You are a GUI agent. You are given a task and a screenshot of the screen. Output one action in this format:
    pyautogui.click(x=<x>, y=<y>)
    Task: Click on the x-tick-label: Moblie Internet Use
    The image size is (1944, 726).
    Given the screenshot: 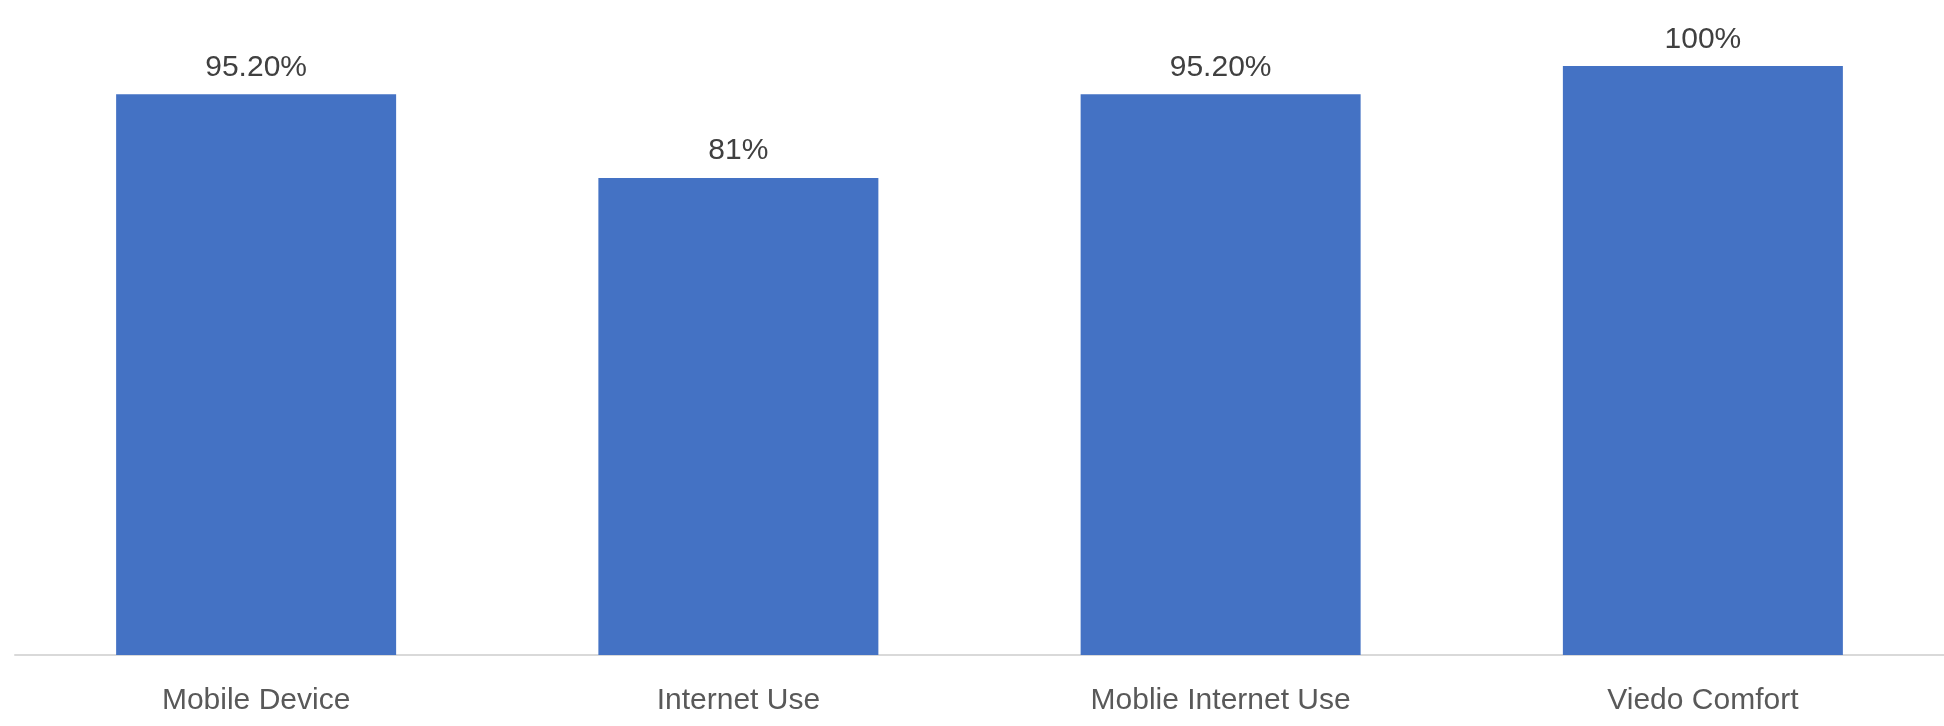 What is the action you would take?
    pyautogui.click(x=1220, y=698)
    